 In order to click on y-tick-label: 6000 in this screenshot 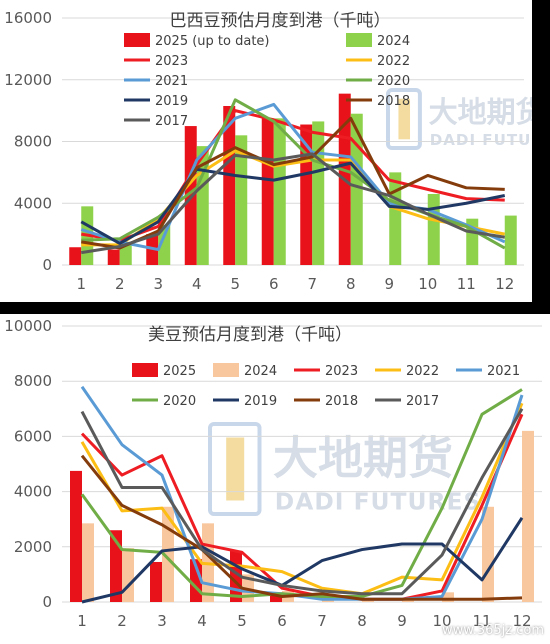, I will do `click(33, 436)`.